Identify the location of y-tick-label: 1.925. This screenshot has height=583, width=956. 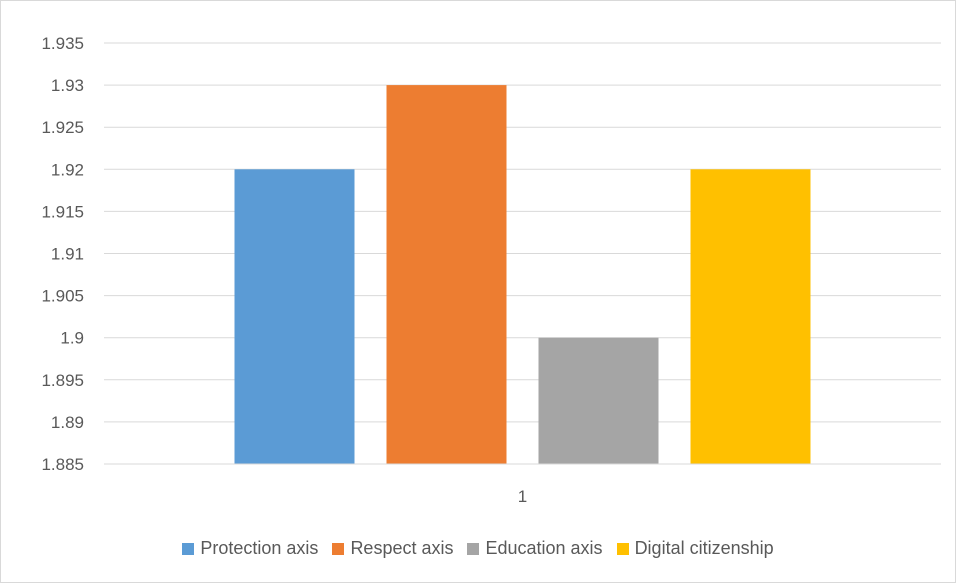
(62, 127).